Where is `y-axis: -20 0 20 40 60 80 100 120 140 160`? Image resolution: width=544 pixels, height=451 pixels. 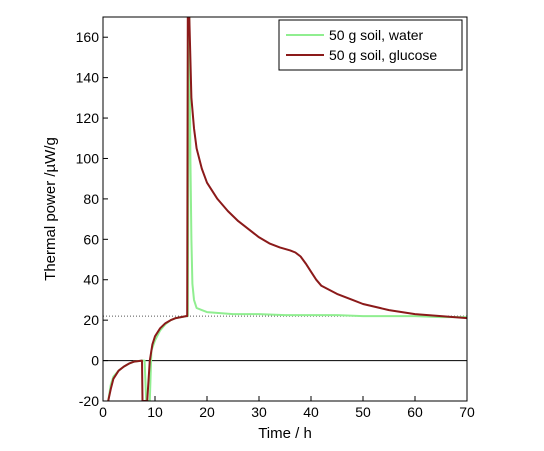 y-axis: -20 0 20 40 60 80 100 120 140 160 is located at coordinates (92, 219).